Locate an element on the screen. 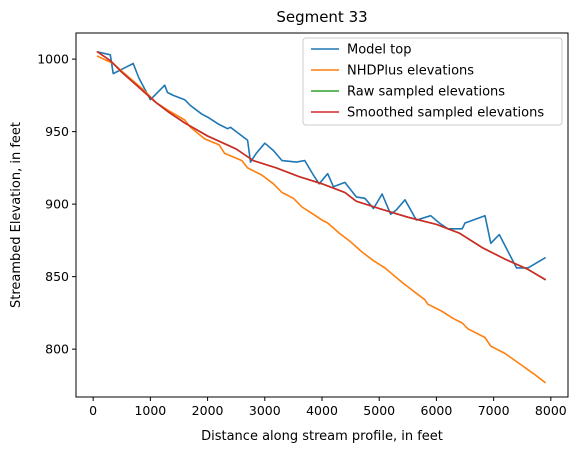  y-tick-label: 800 is located at coordinates (57, 349).